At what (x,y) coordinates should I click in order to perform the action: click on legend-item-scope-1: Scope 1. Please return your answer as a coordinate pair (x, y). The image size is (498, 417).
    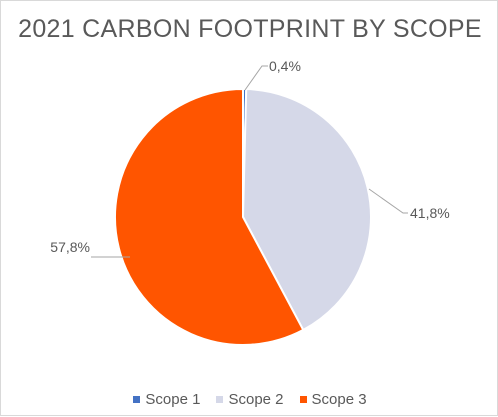
    Looking at the image, I should click on (166, 399).